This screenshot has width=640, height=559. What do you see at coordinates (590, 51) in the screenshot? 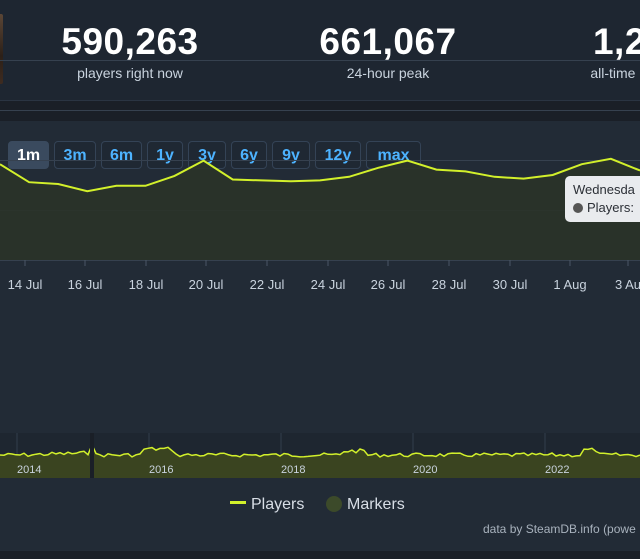
I see `stat-all-time-peak: 1,29 all-time peak` at bounding box center [590, 51].